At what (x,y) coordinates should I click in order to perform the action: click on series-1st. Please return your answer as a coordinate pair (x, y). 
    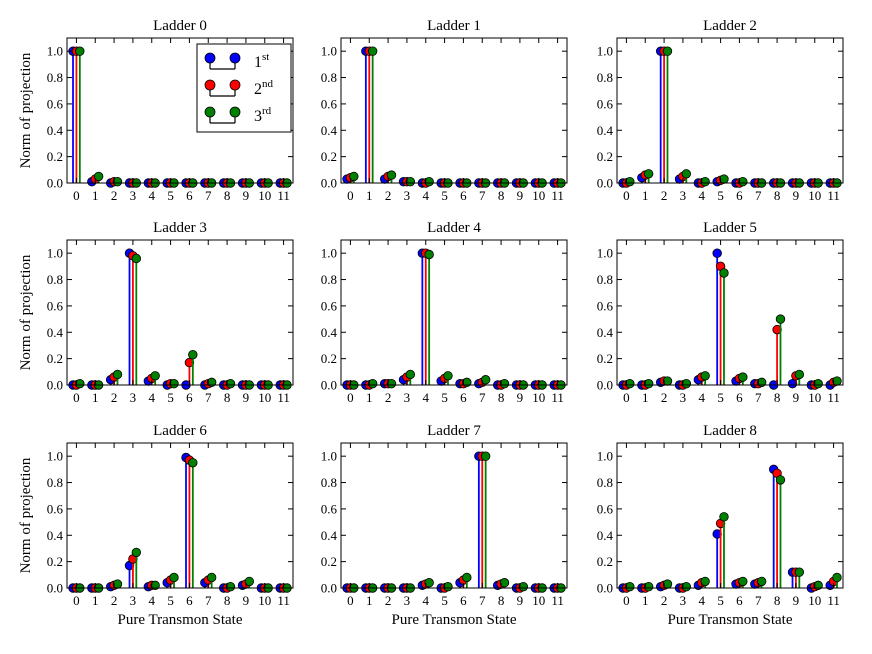
    Looking at the image, I should click on (726, 117).